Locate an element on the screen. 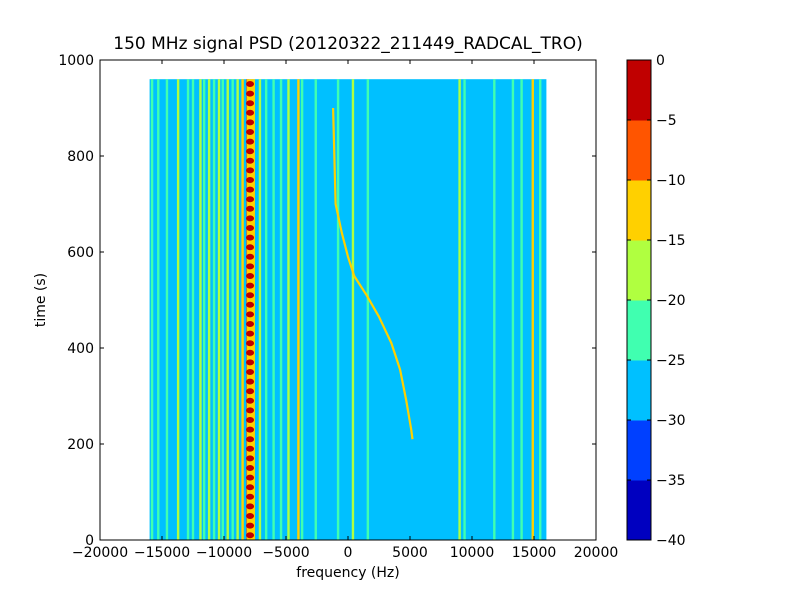 The width and height of the screenshot is (800, 600). y-tick-label: 1000 is located at coordinates (76, 61).